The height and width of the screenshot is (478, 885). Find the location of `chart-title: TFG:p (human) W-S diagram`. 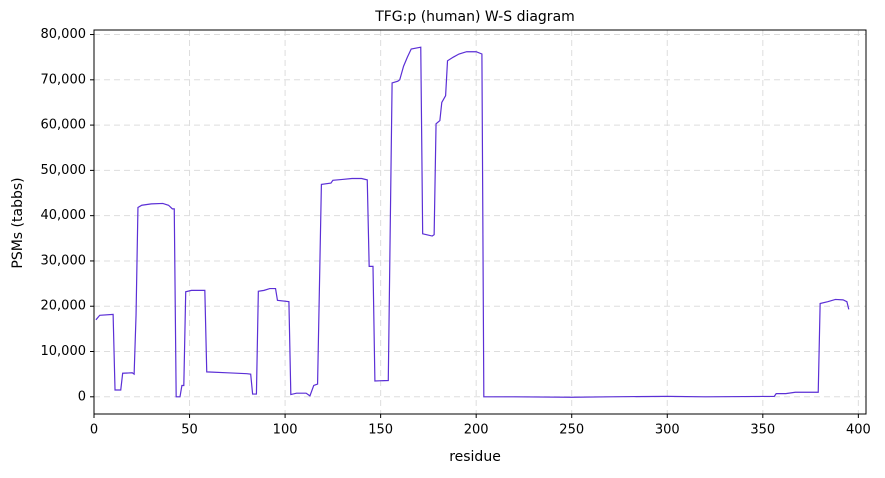

chart-title: TFG:p (human) W-S diagram is located at coordinates (474, 17).